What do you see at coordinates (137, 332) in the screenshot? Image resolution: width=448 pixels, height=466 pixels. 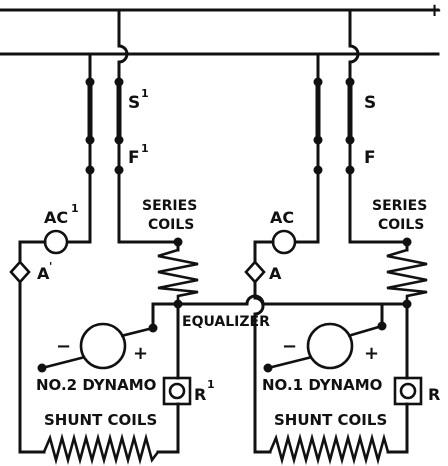 I see `left-brush-pos` at bounding box center [137, 332].